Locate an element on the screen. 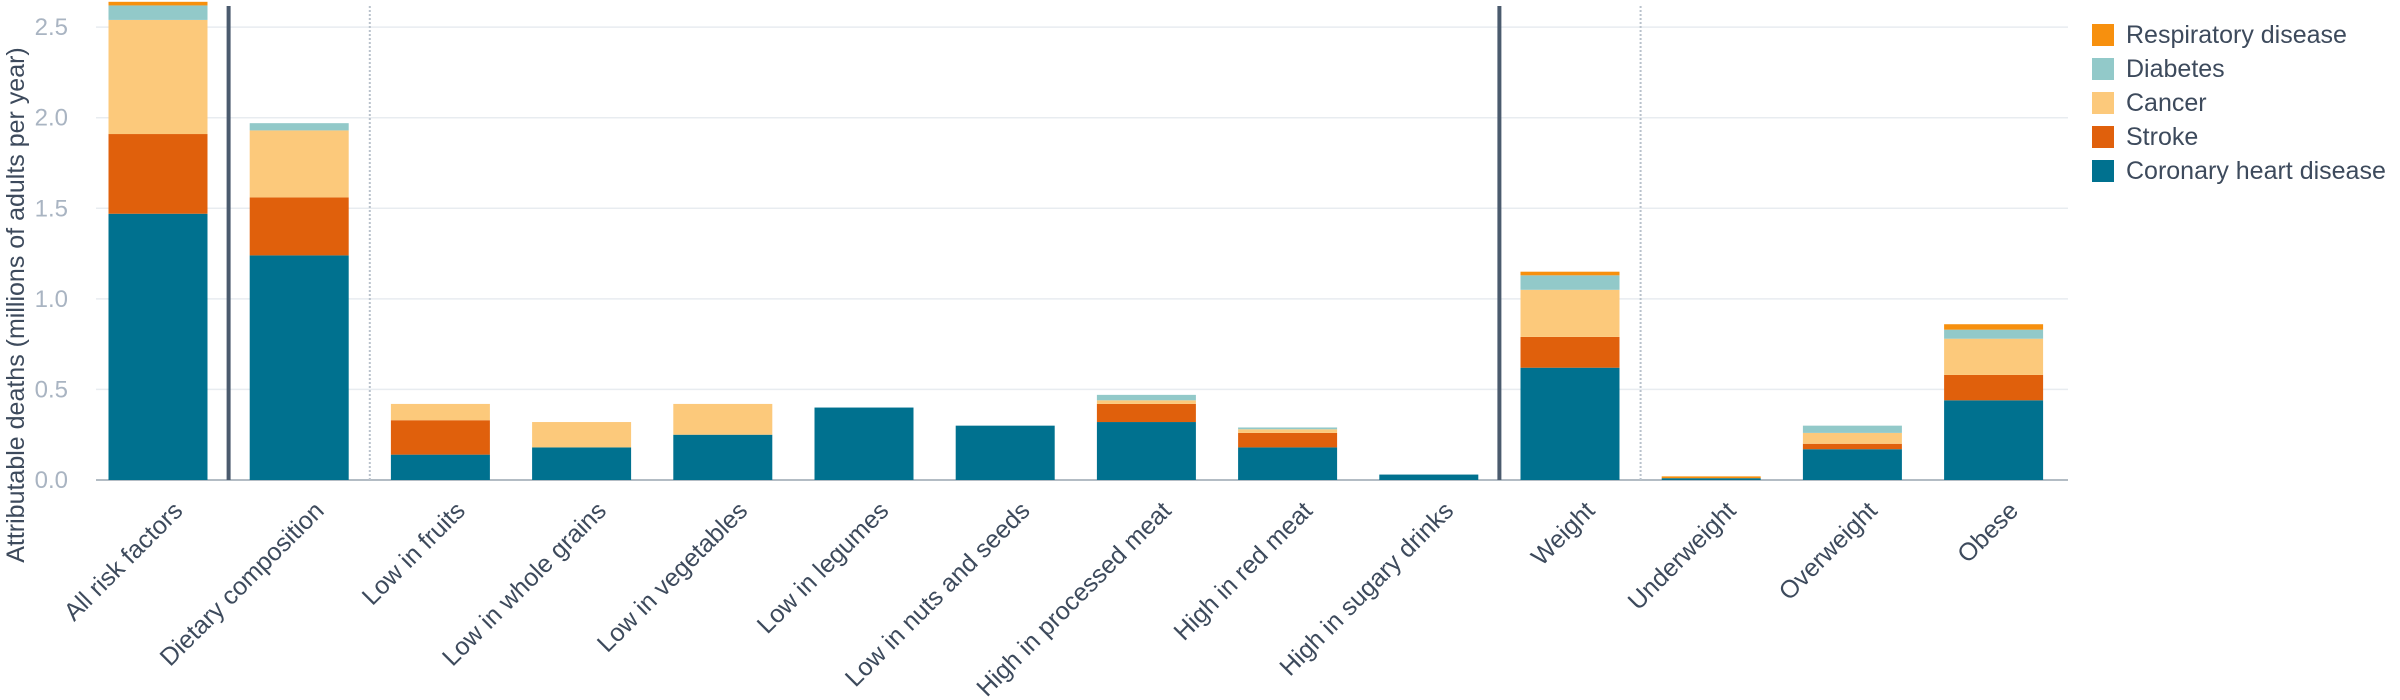 This screenshot has width=2400, height=700. x-category-label: Underweight is located at coordinates (1682, 556).